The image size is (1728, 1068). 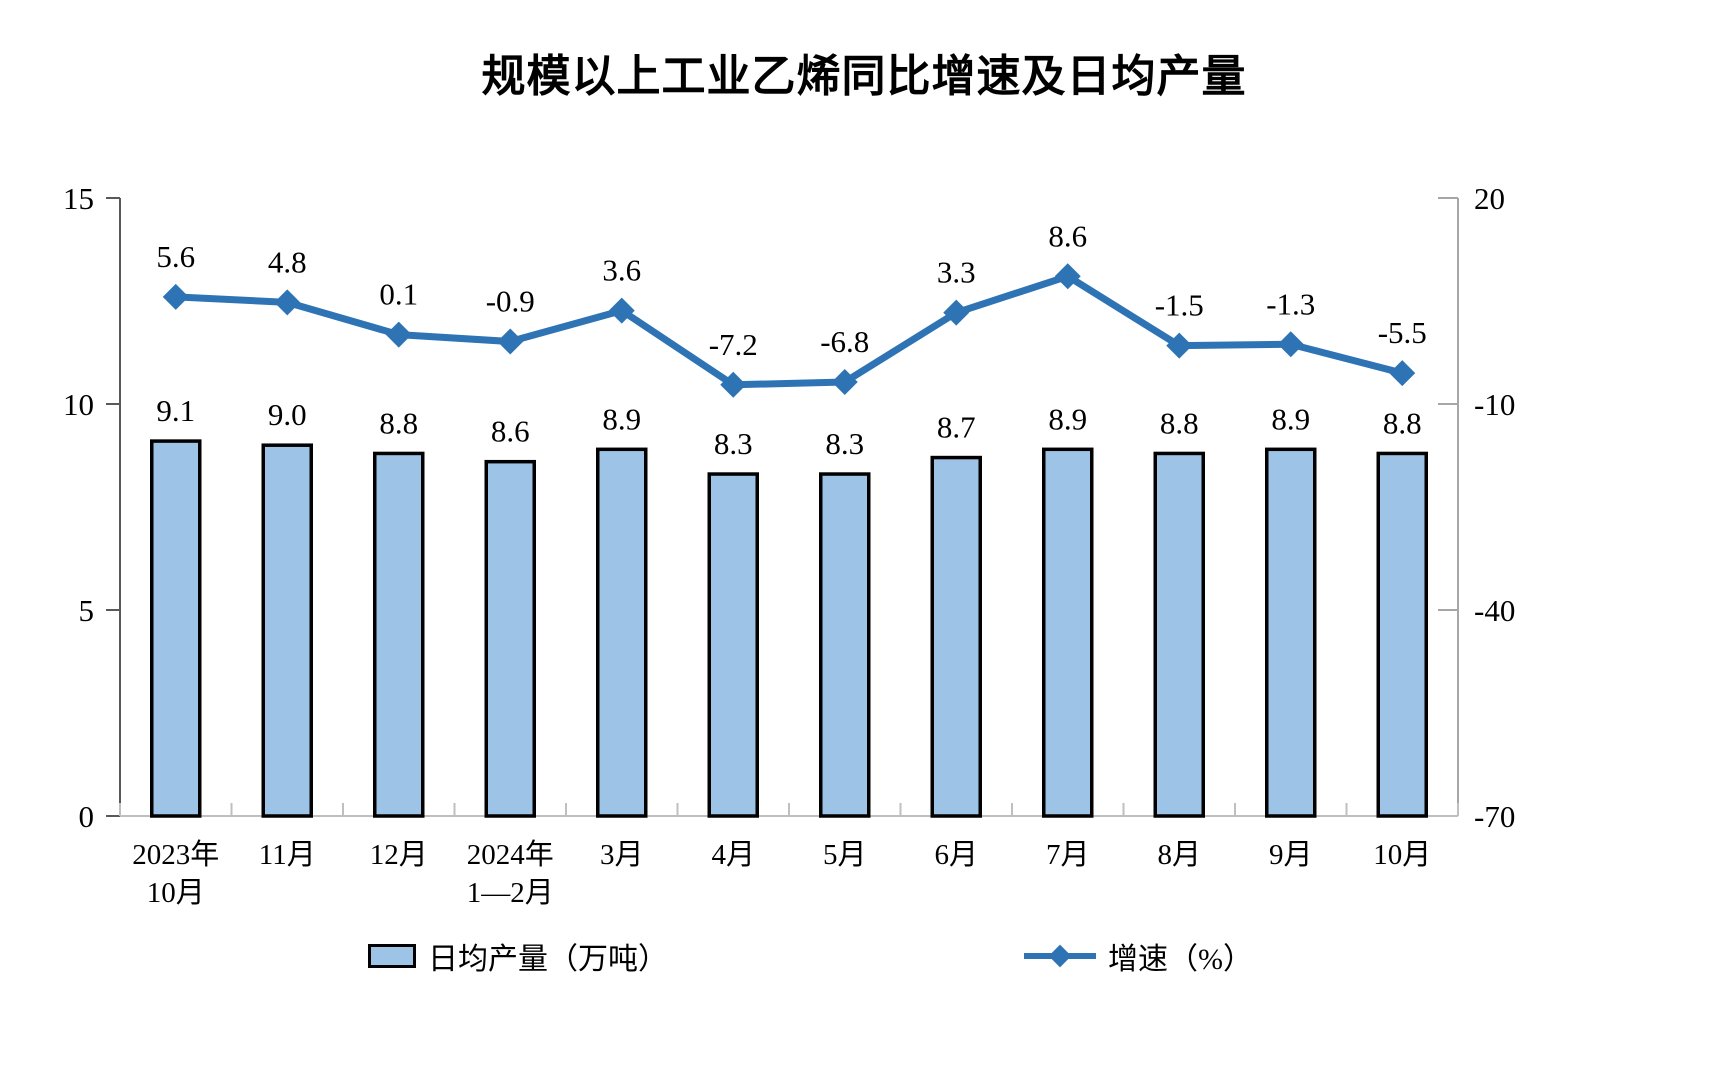 What do you see at coordinates (1179, 855) in the screenshot?
I see `x-axis-label: 8月` at bounding box center [1179, 855].